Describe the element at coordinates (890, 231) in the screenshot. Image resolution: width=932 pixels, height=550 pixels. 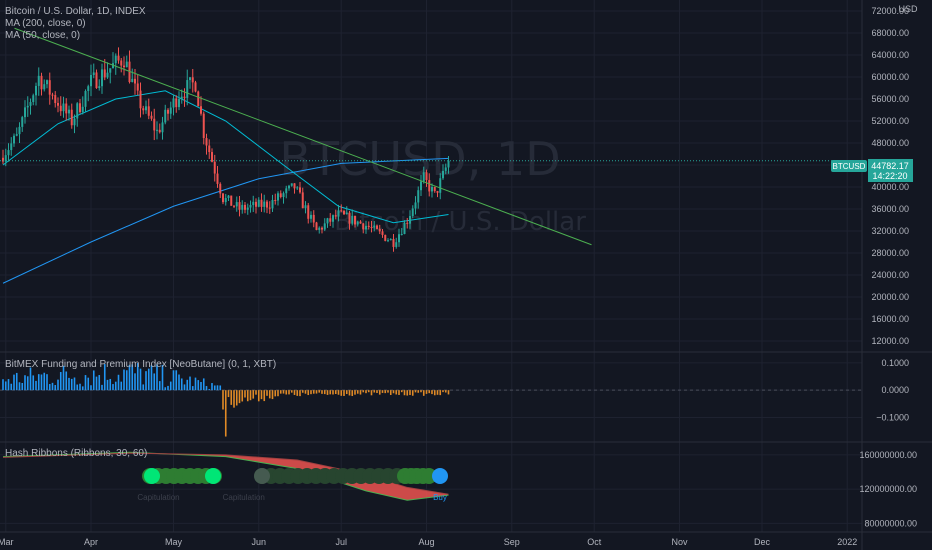
I see `price-tick: 32000.00` at that location.